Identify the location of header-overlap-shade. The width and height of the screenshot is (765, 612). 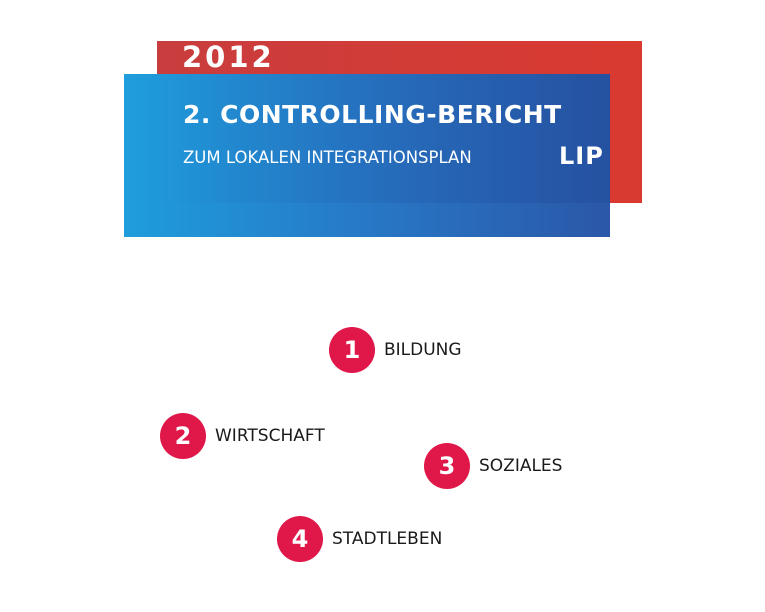
(383, 138).